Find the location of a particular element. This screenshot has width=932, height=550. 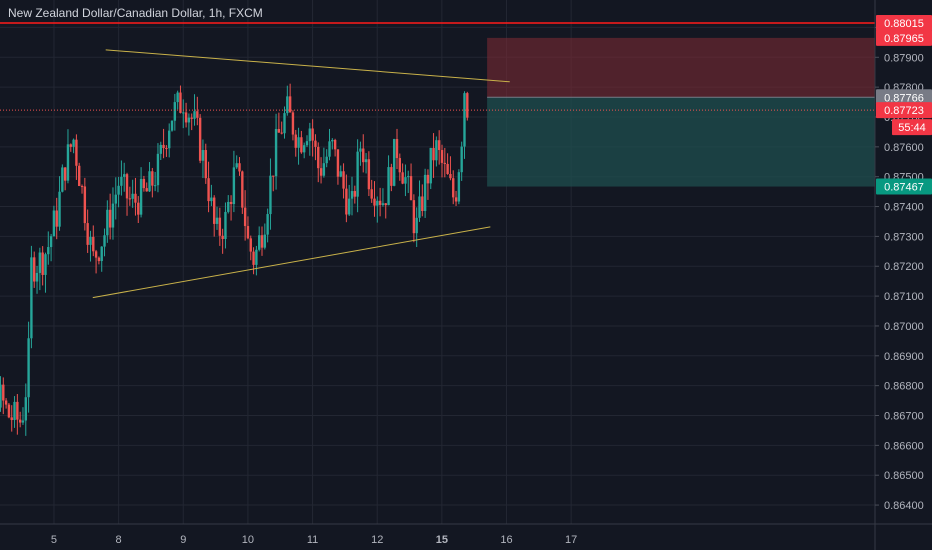

x-tick-label: 10 is located at coordinates (248, 540).